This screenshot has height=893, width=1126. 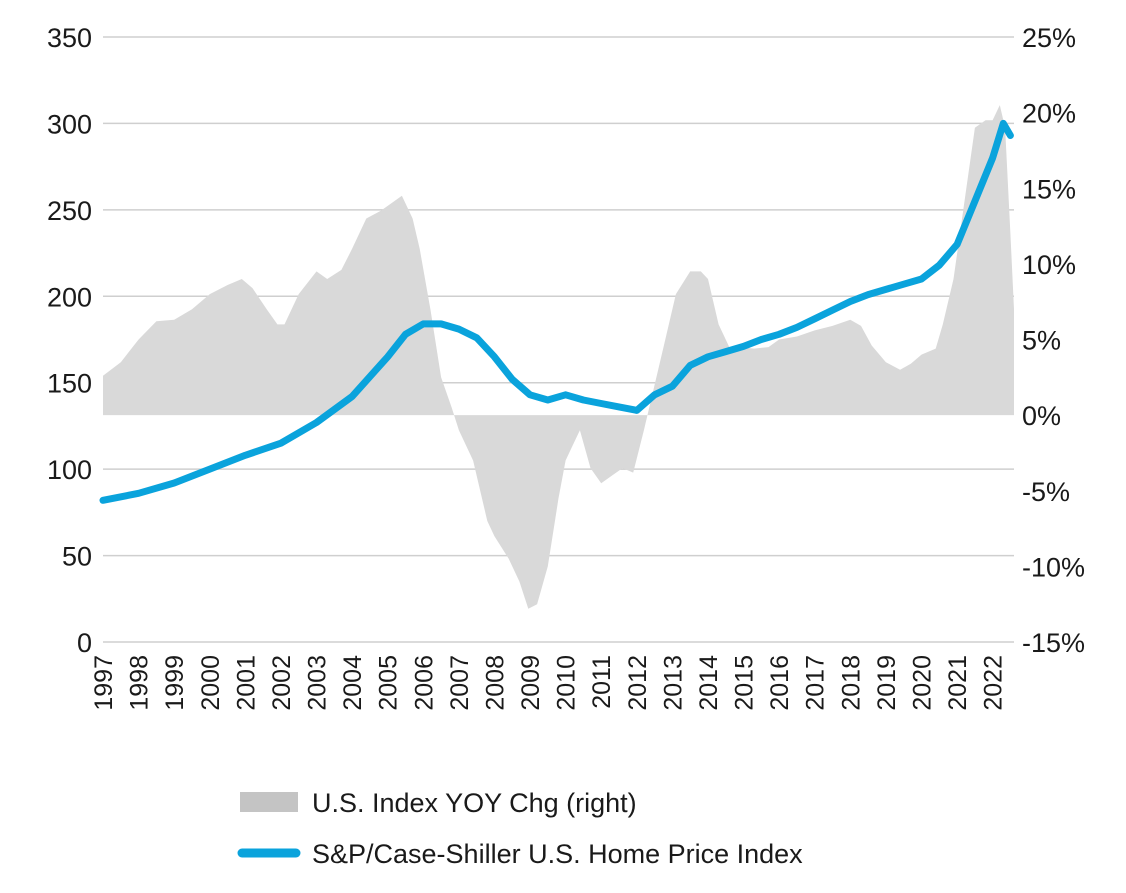 I want to click on x-tick-label: 2006, so click(x=424, y=683).